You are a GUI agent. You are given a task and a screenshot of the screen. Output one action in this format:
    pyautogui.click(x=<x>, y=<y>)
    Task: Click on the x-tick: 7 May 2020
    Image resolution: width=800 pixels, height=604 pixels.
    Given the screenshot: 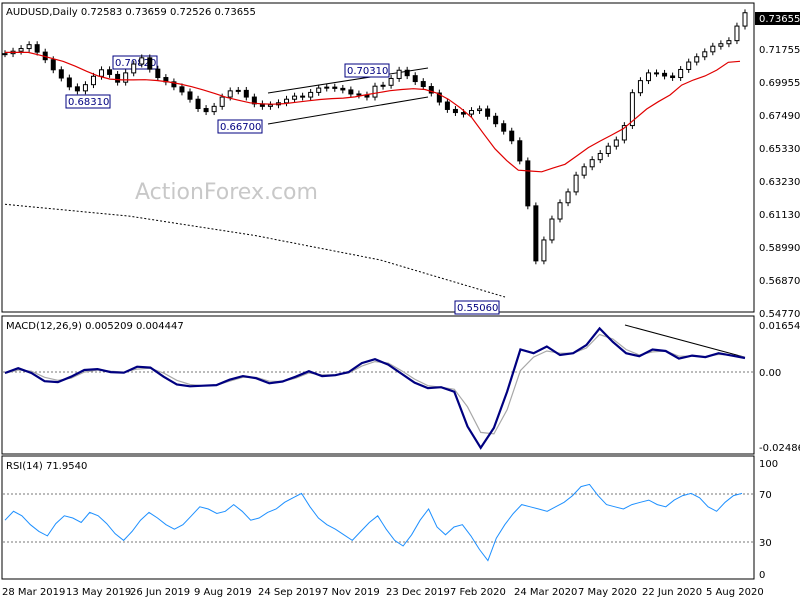 What is the action you would take?
    pyautogui.click(x=607, y=592)
    